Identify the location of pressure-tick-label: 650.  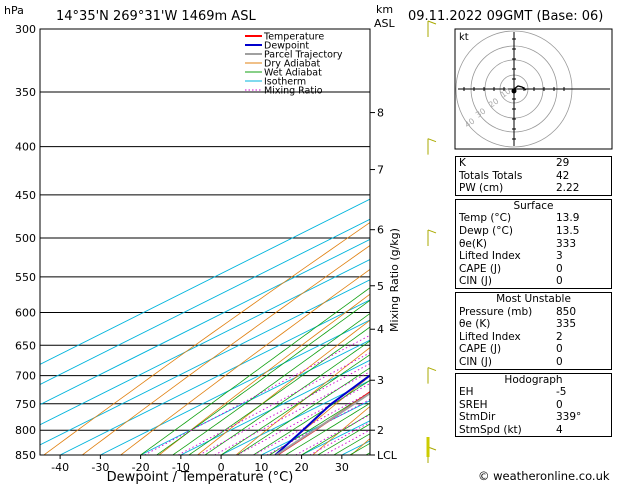
(25, 345).